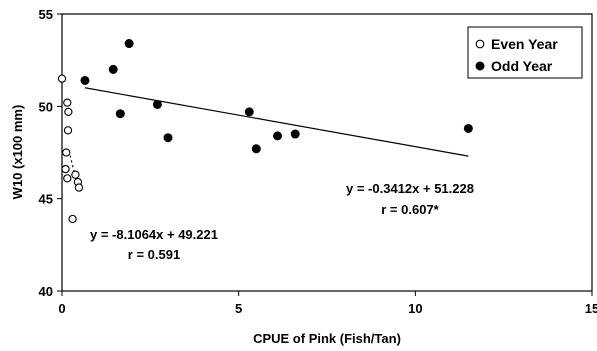 Image resolution: width=597 pixels, height=351 pixels. Describe the element at coordinates (480, 44) in the screenshot. I see `legend-marker-even-year` at that location.